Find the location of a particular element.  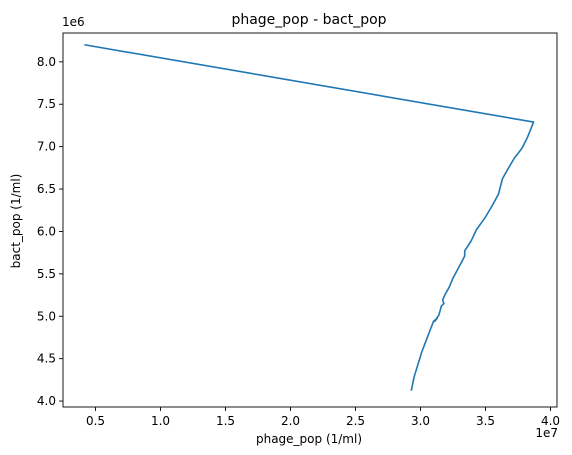

x-tick-label: 2.0 is located at coordinates (290, 421).